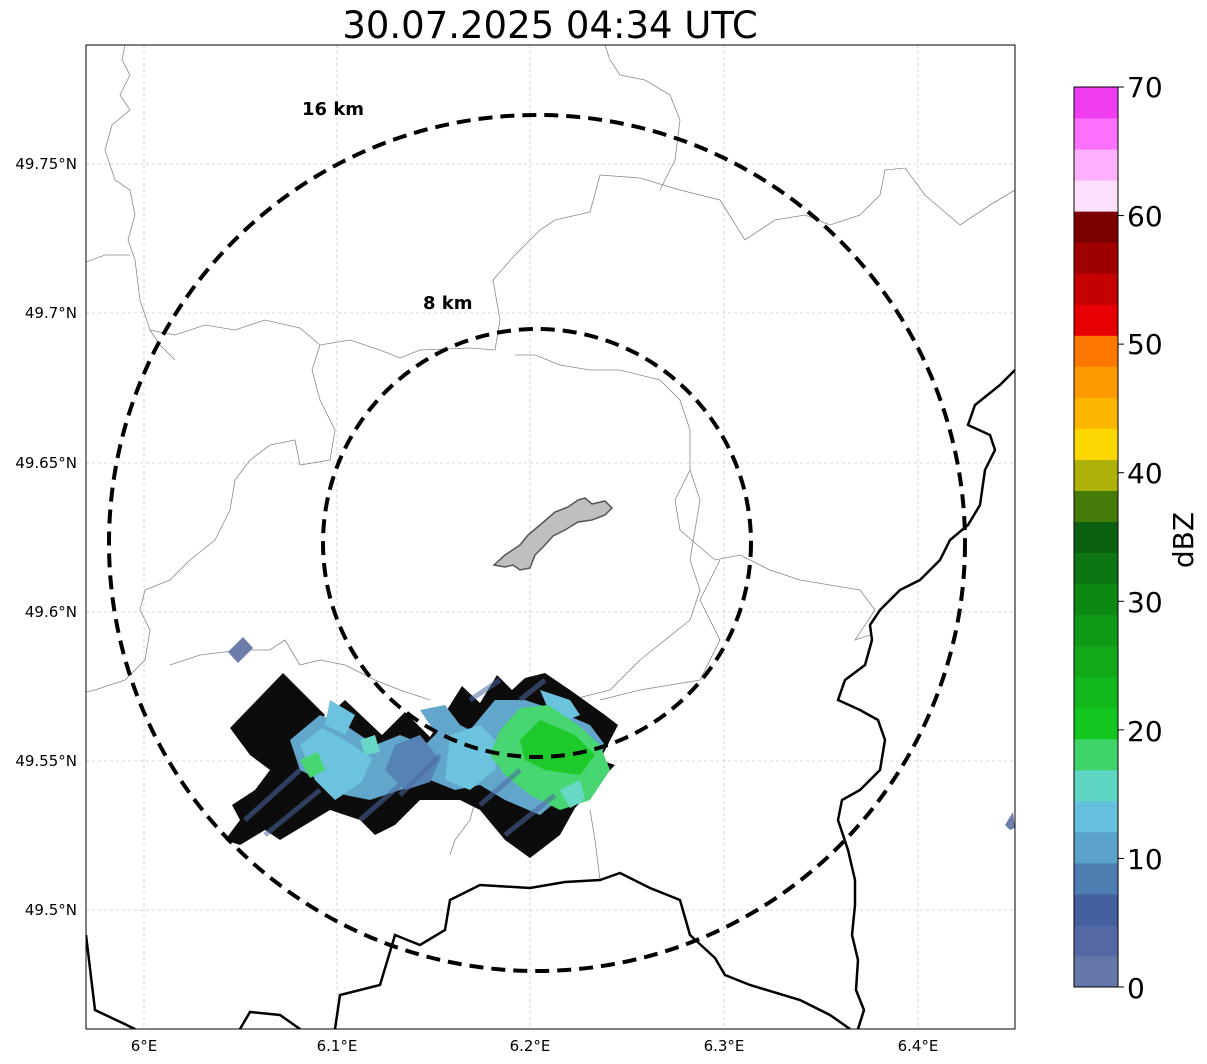 The height and width of the screenshot is (1064, 1207). I want to click on map-title: 30.07.2025 04:34 UTC, so click(550, 25).